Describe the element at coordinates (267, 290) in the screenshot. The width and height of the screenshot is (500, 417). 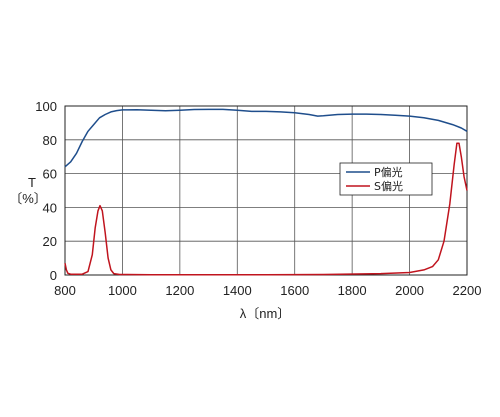
I see `x-tick-labels: 800 1000 1200 1400 1600 1800 2000 2200` at that location.